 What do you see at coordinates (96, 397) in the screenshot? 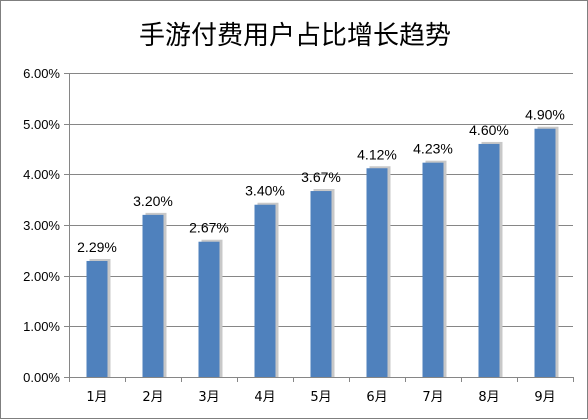
I see `x-tick-label: 1月` at bounding box center [96, 397].